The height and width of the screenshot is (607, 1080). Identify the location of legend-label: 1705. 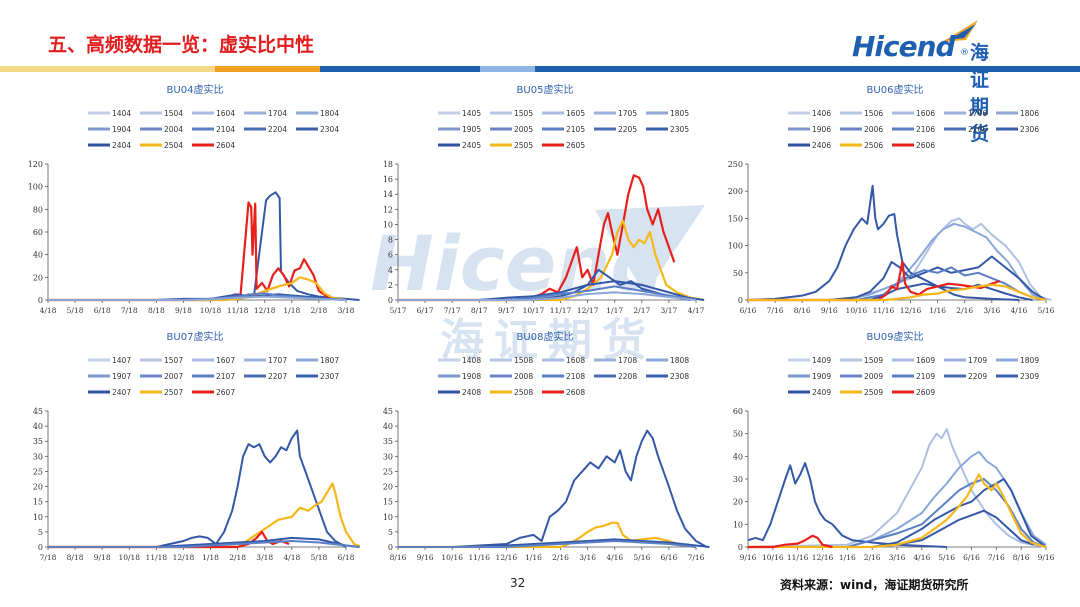
(627, 113).